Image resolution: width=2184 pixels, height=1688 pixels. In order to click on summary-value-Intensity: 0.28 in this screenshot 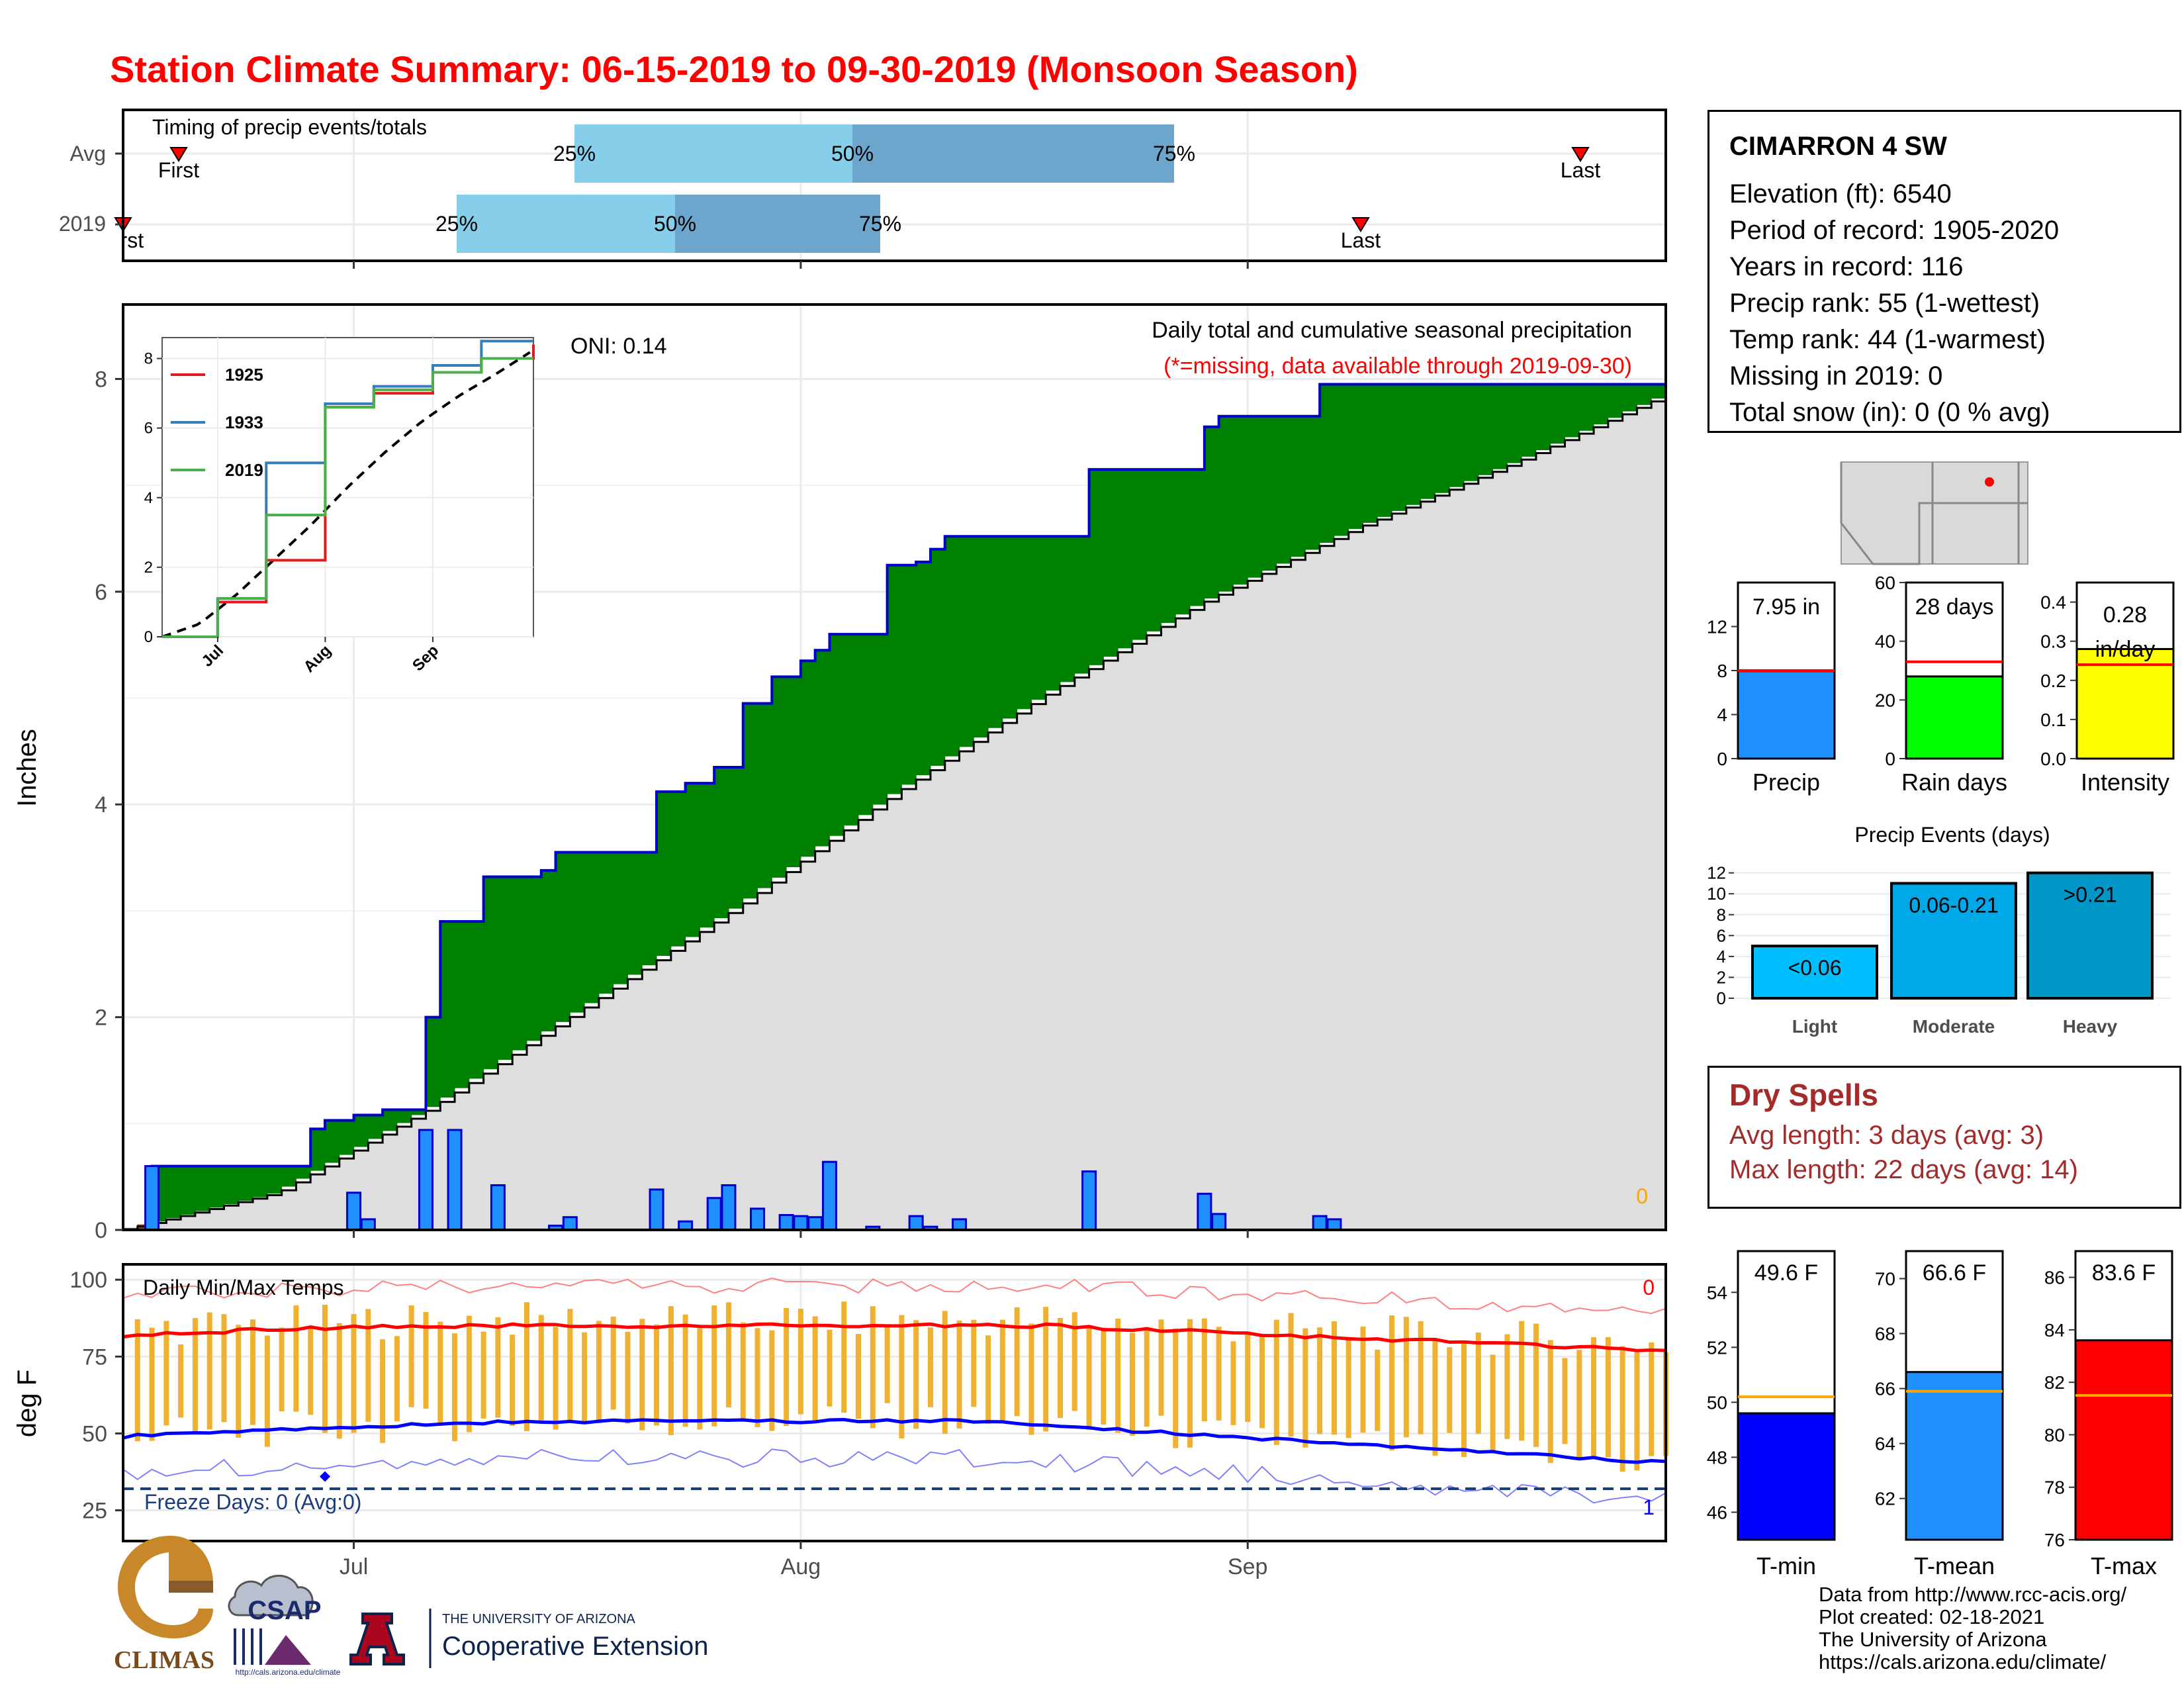, I will do `click(2125, 615)`.